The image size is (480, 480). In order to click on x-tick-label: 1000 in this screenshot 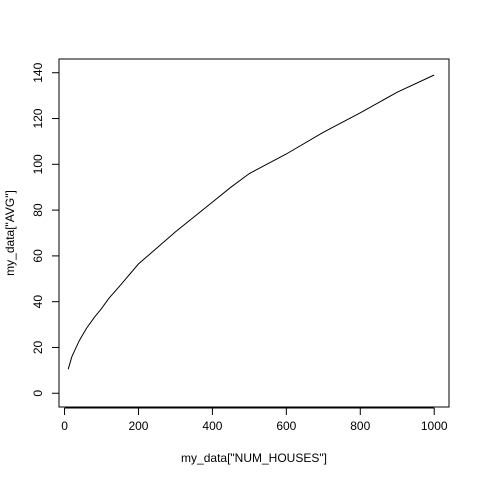, I will do `click(434, 426)`.